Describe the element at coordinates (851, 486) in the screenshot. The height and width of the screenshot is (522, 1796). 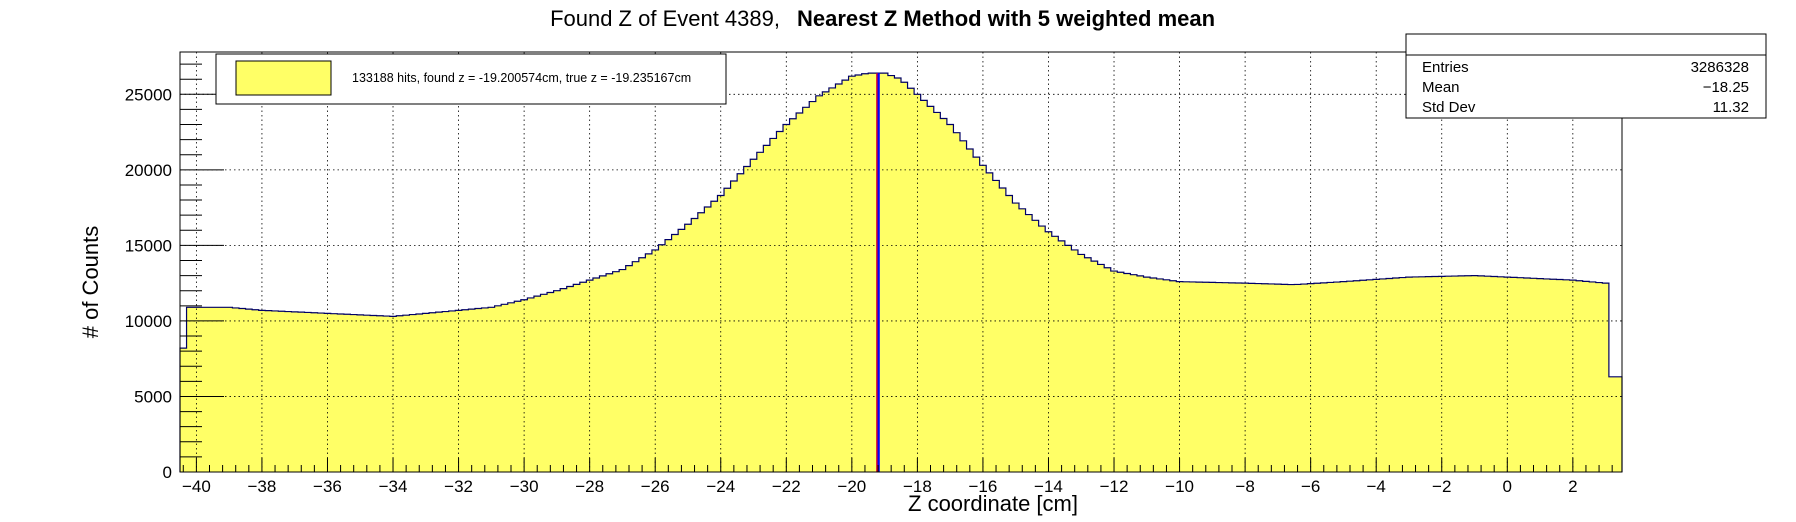
I see `x-tick-label: −20` at that location.